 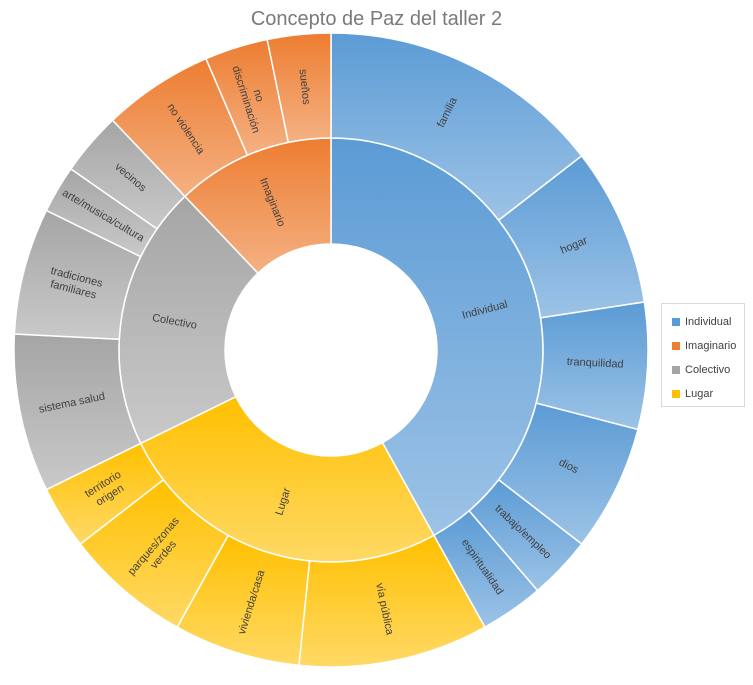 I want to click on label-tranquilidad: tranquilidad, so click(x=594, y=363).